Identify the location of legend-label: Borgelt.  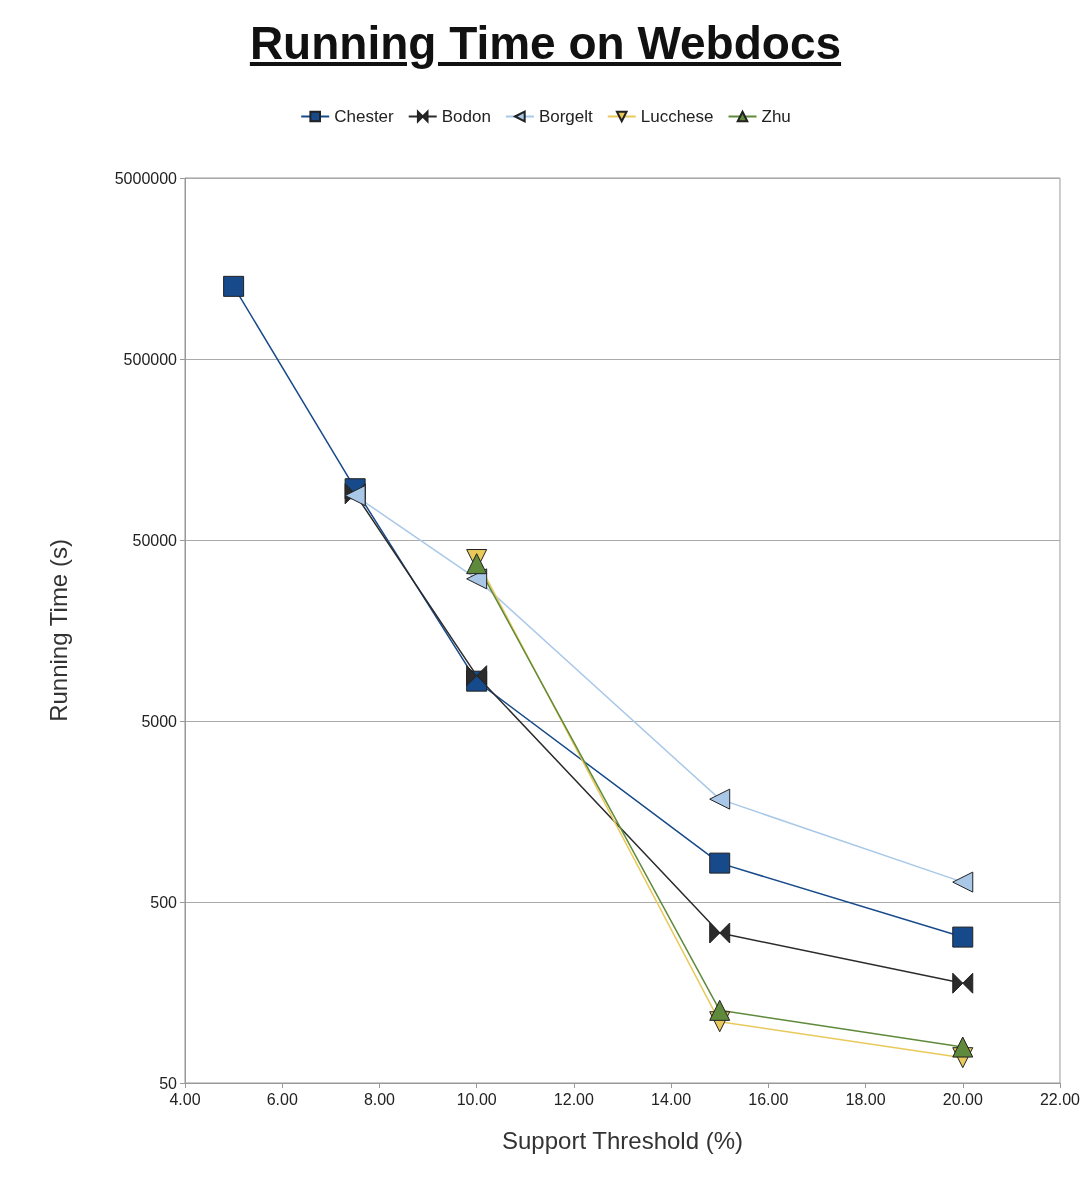
(566, 116).